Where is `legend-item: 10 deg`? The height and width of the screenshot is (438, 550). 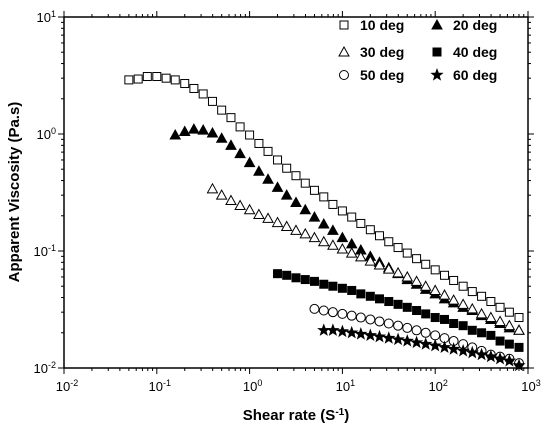
legend-item: 10 deg is located at coordinates (371, 25).